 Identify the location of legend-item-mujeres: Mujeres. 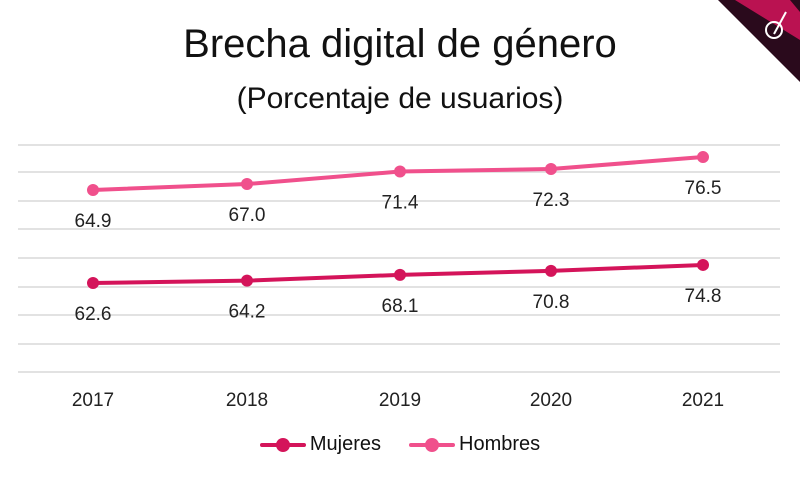
(320, 444).